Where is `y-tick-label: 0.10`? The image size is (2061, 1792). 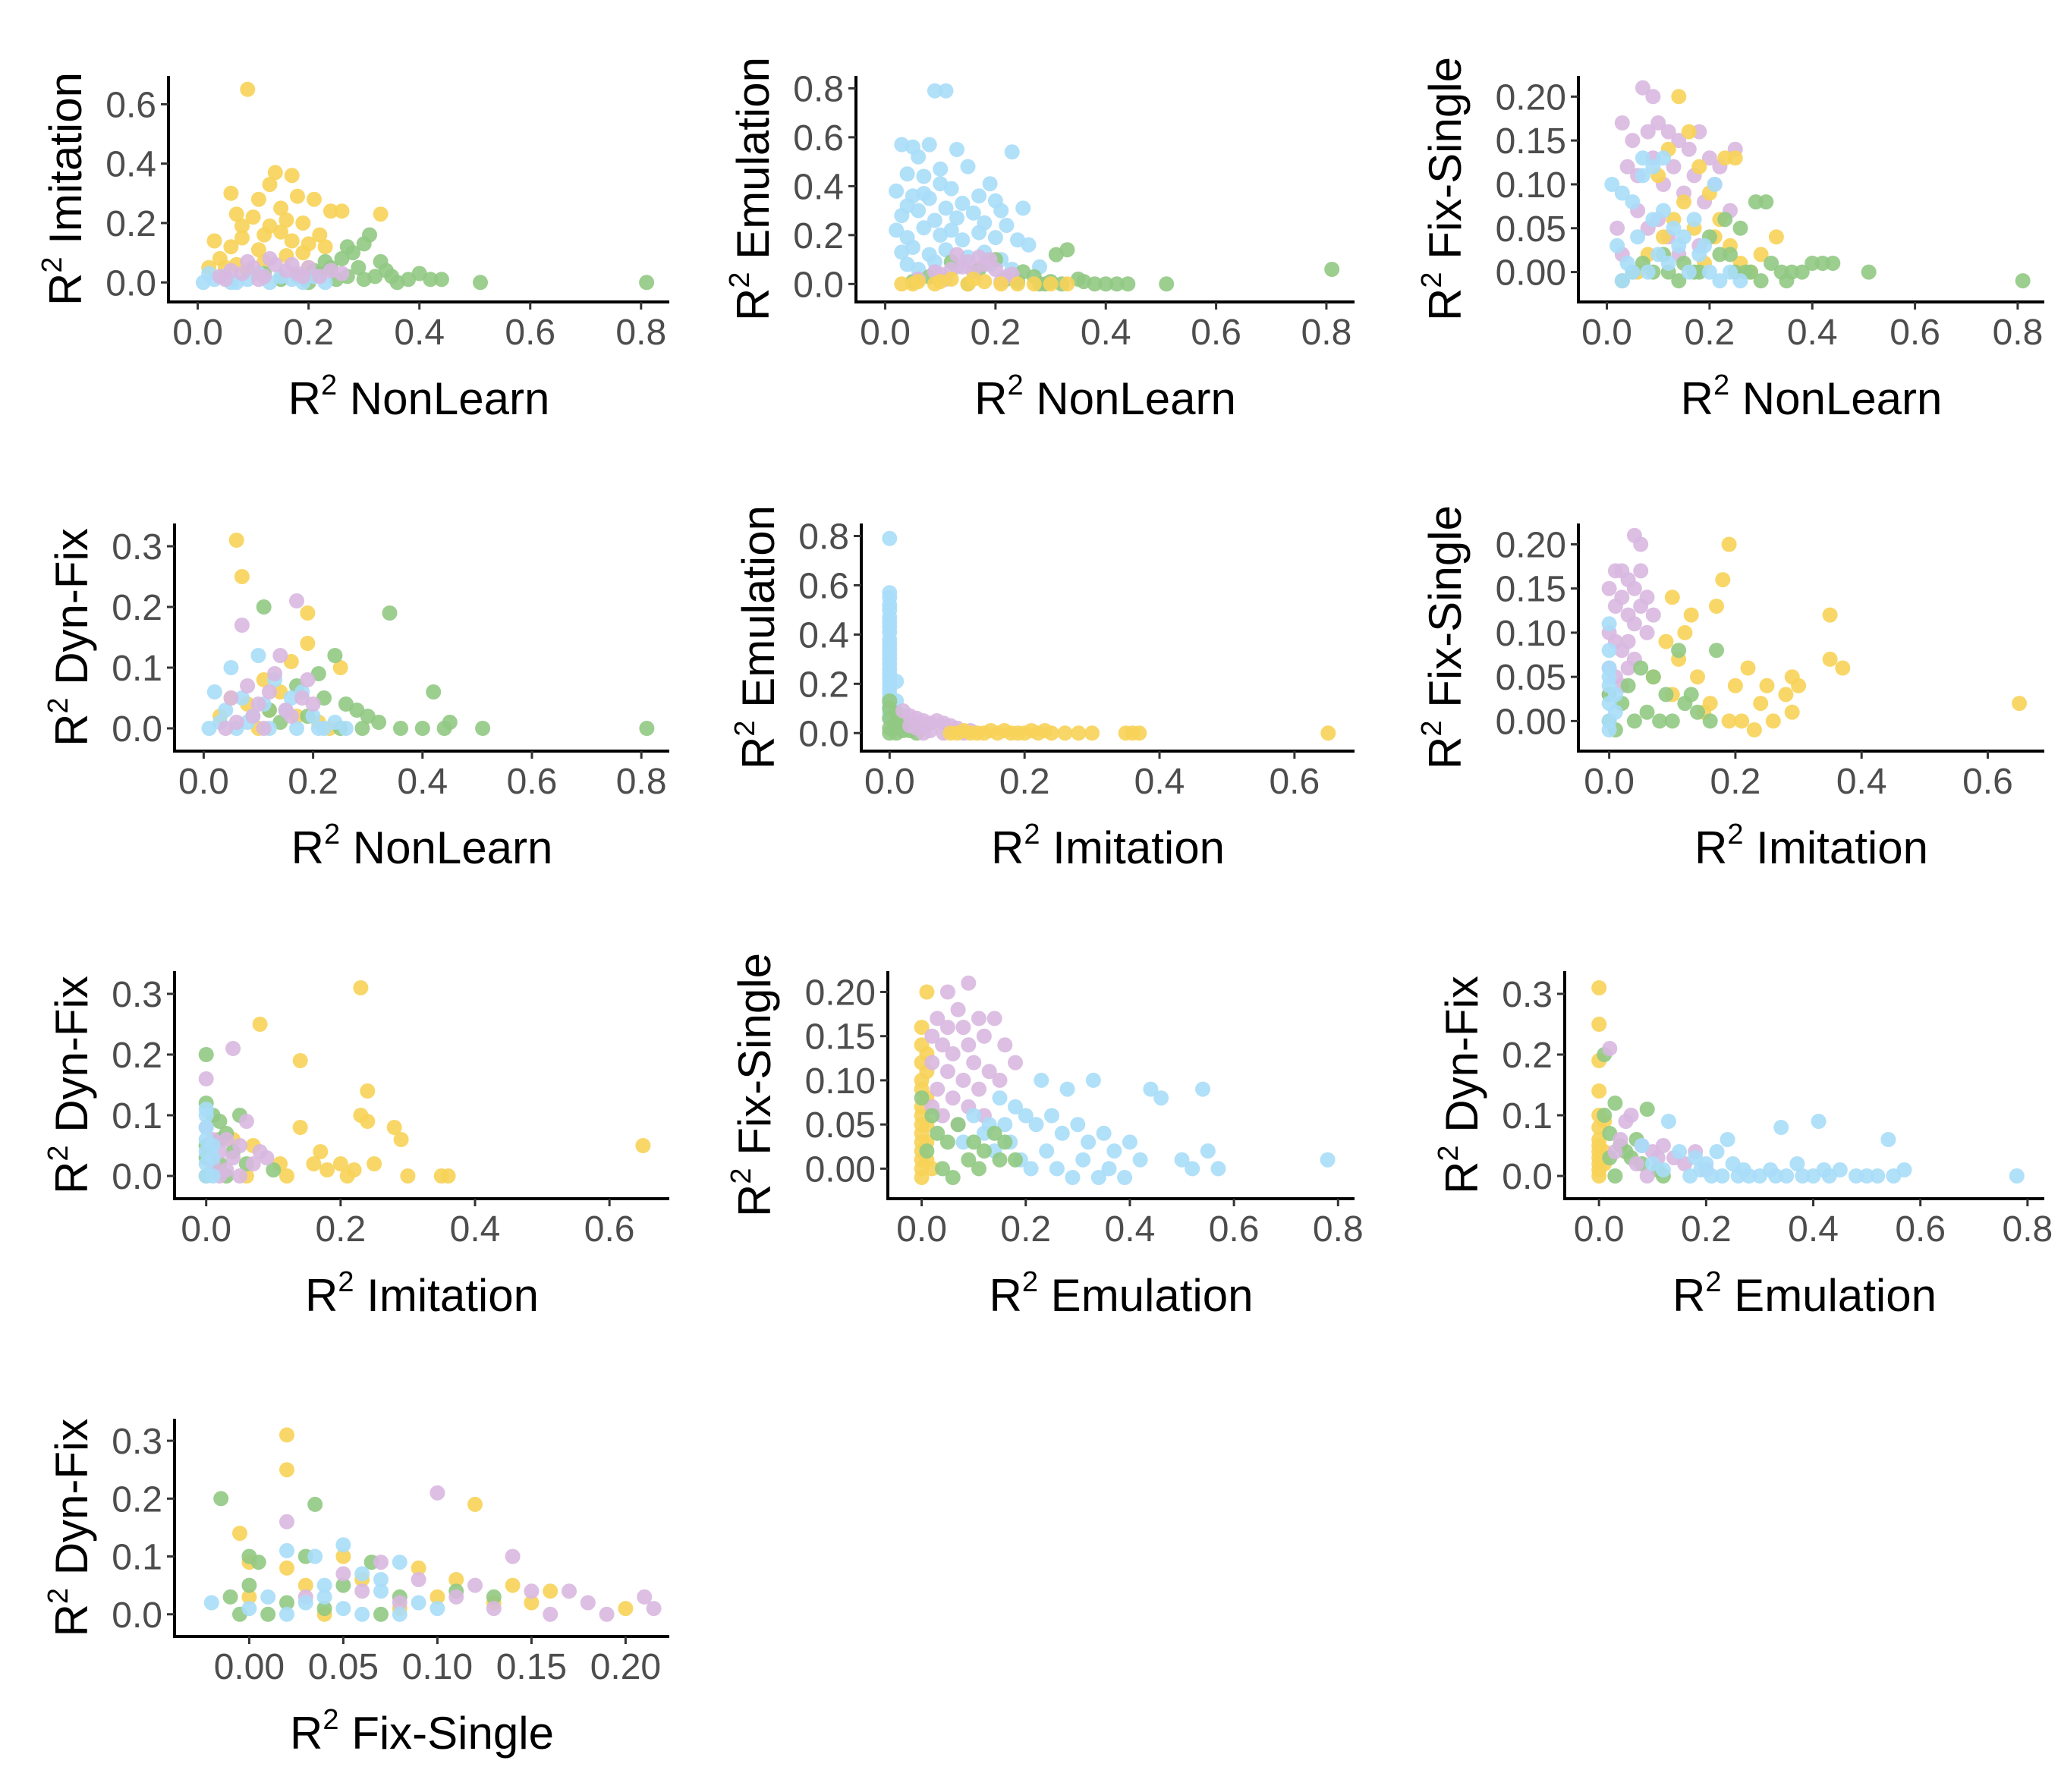 y-tick-label: 0.10 is located at coordinates (1531, 185).